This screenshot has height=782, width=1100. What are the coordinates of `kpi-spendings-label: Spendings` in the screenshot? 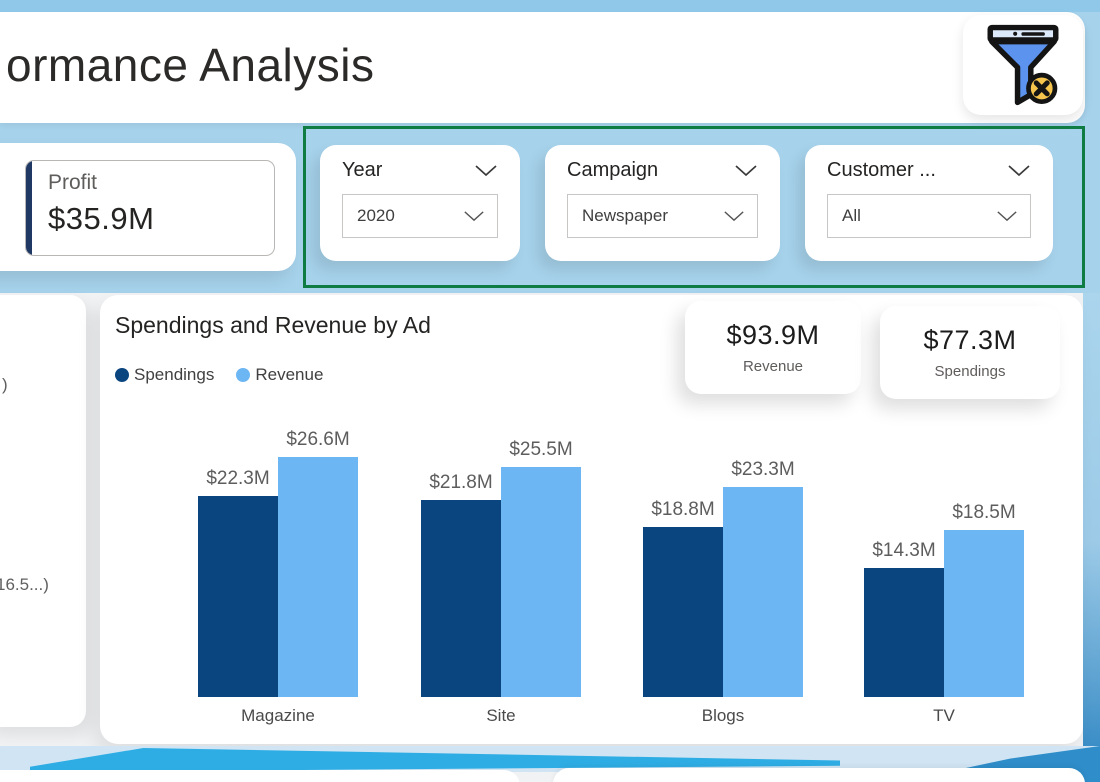 It's located at (970, 371).